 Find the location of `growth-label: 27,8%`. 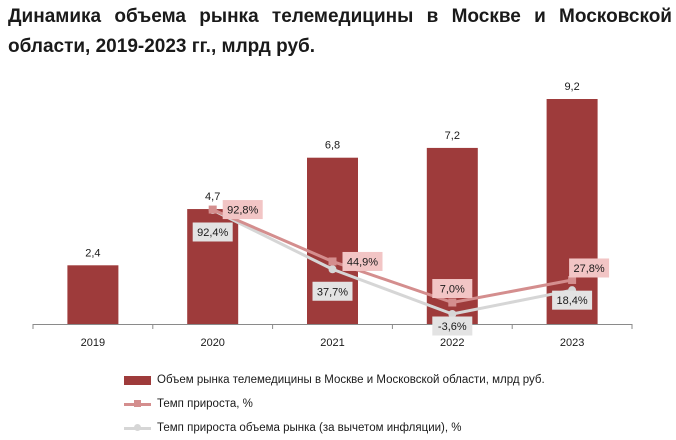

growth-label: 27,8% is located at coordinates (588, 269).